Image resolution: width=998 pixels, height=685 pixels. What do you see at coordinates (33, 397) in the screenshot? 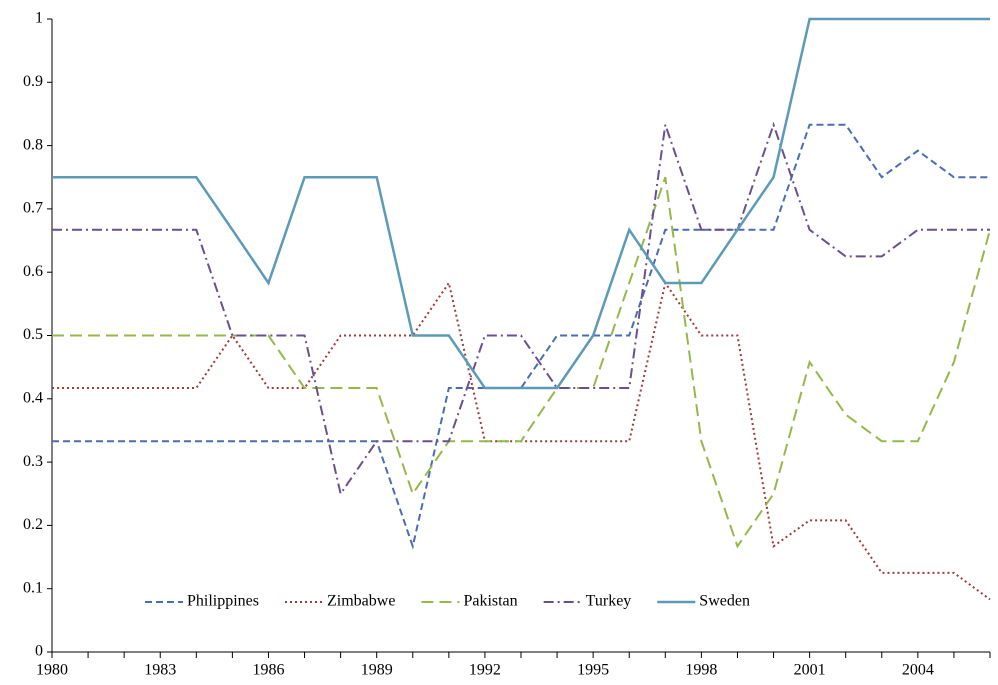
I see `y-tick-label: 0.4` at bounding box center [33, 397].